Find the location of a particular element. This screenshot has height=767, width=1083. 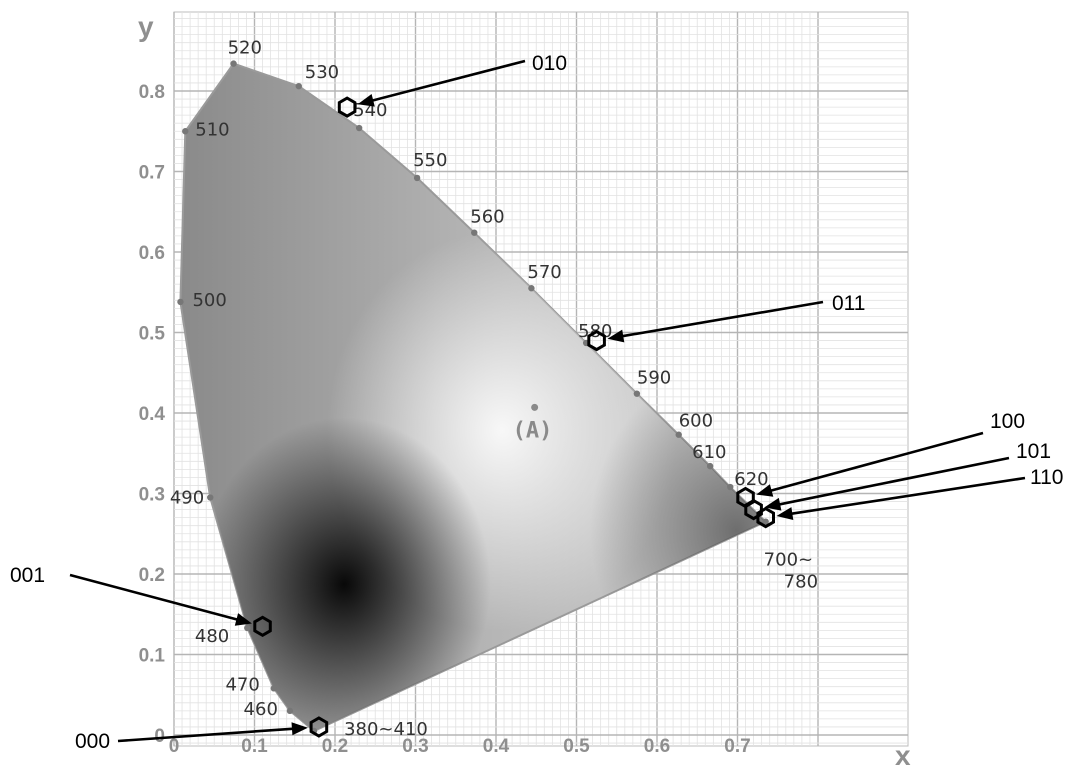

y-tick-label: 0.1 is located at coordinates (152, 656).